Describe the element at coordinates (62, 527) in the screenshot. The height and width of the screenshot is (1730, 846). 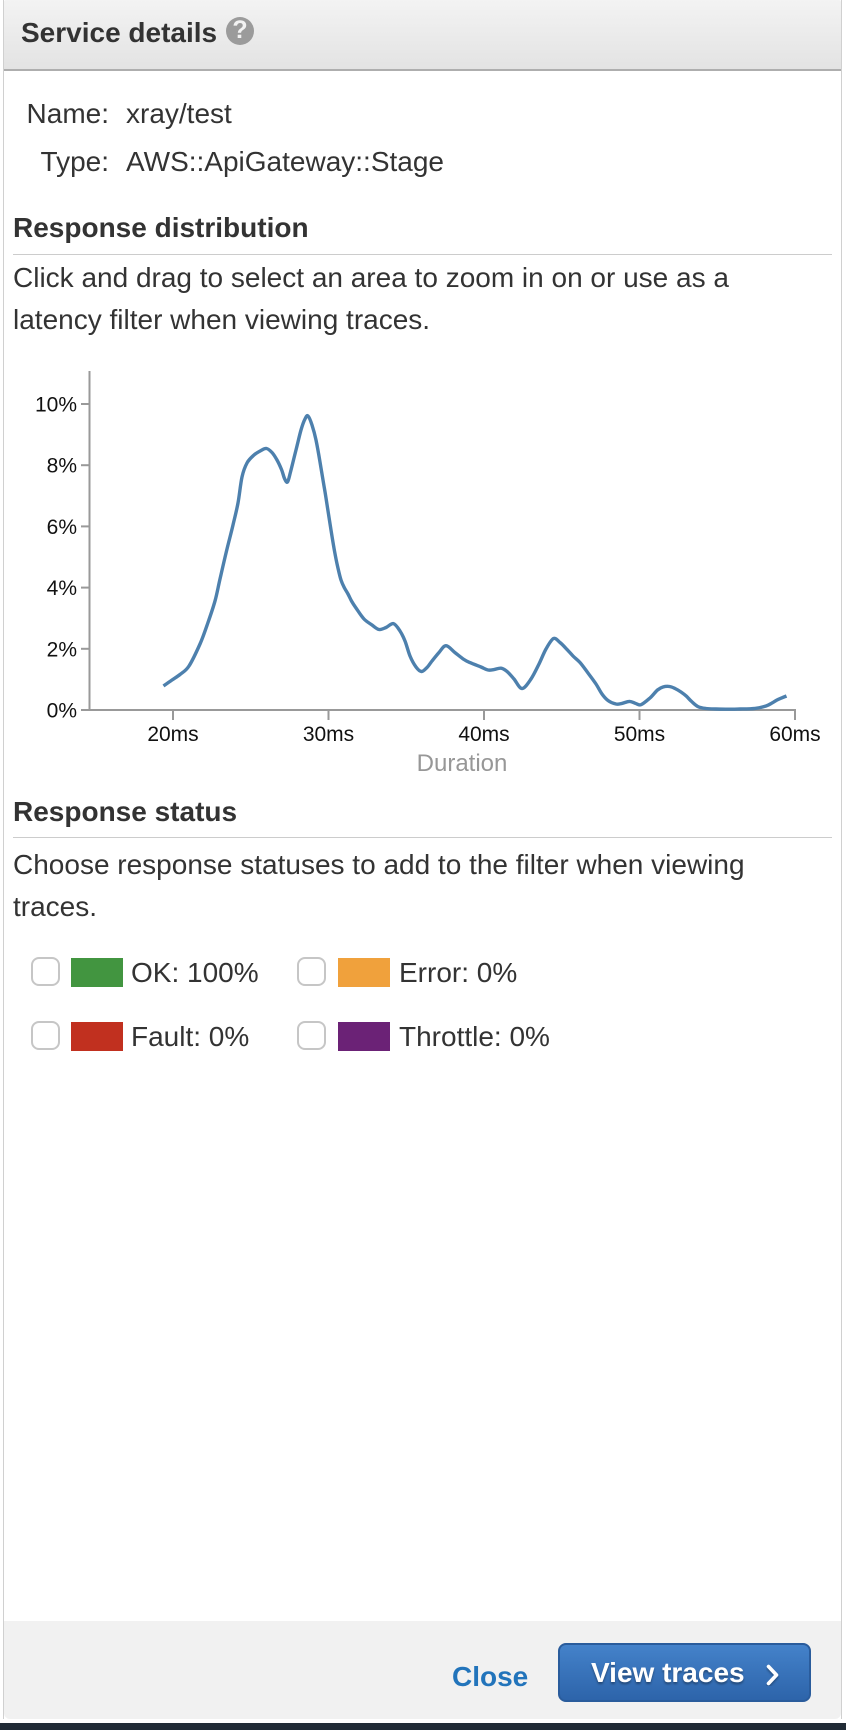
I see `svg-text: 6%` at that location.